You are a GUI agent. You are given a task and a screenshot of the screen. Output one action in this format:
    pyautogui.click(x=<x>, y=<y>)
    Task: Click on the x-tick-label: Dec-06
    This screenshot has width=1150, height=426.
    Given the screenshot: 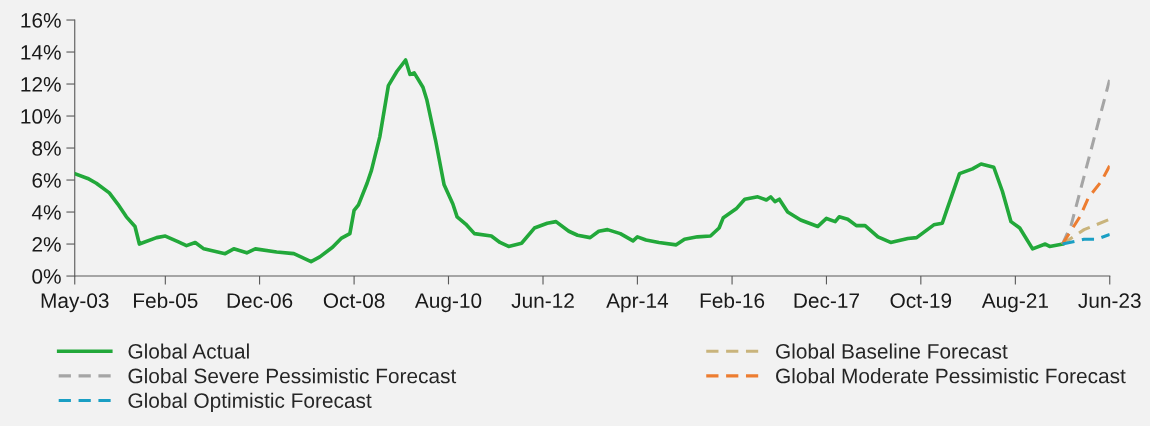 What is the action you would take?
    pyautogui.click(x=260, y=301)
    